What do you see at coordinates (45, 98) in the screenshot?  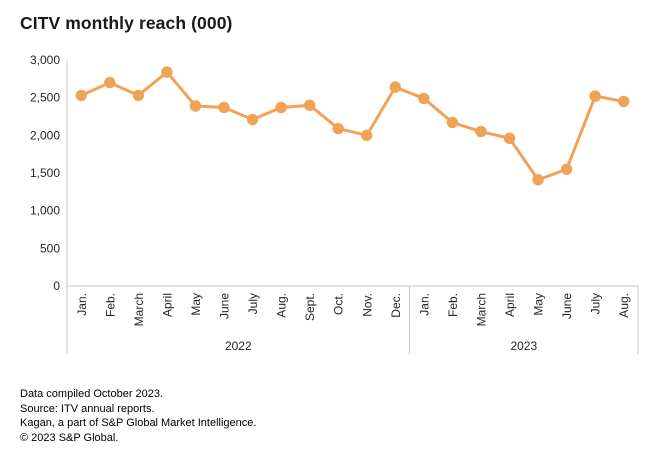 I see `y-tick-label: 2,500` at bounding box center [45, 98].